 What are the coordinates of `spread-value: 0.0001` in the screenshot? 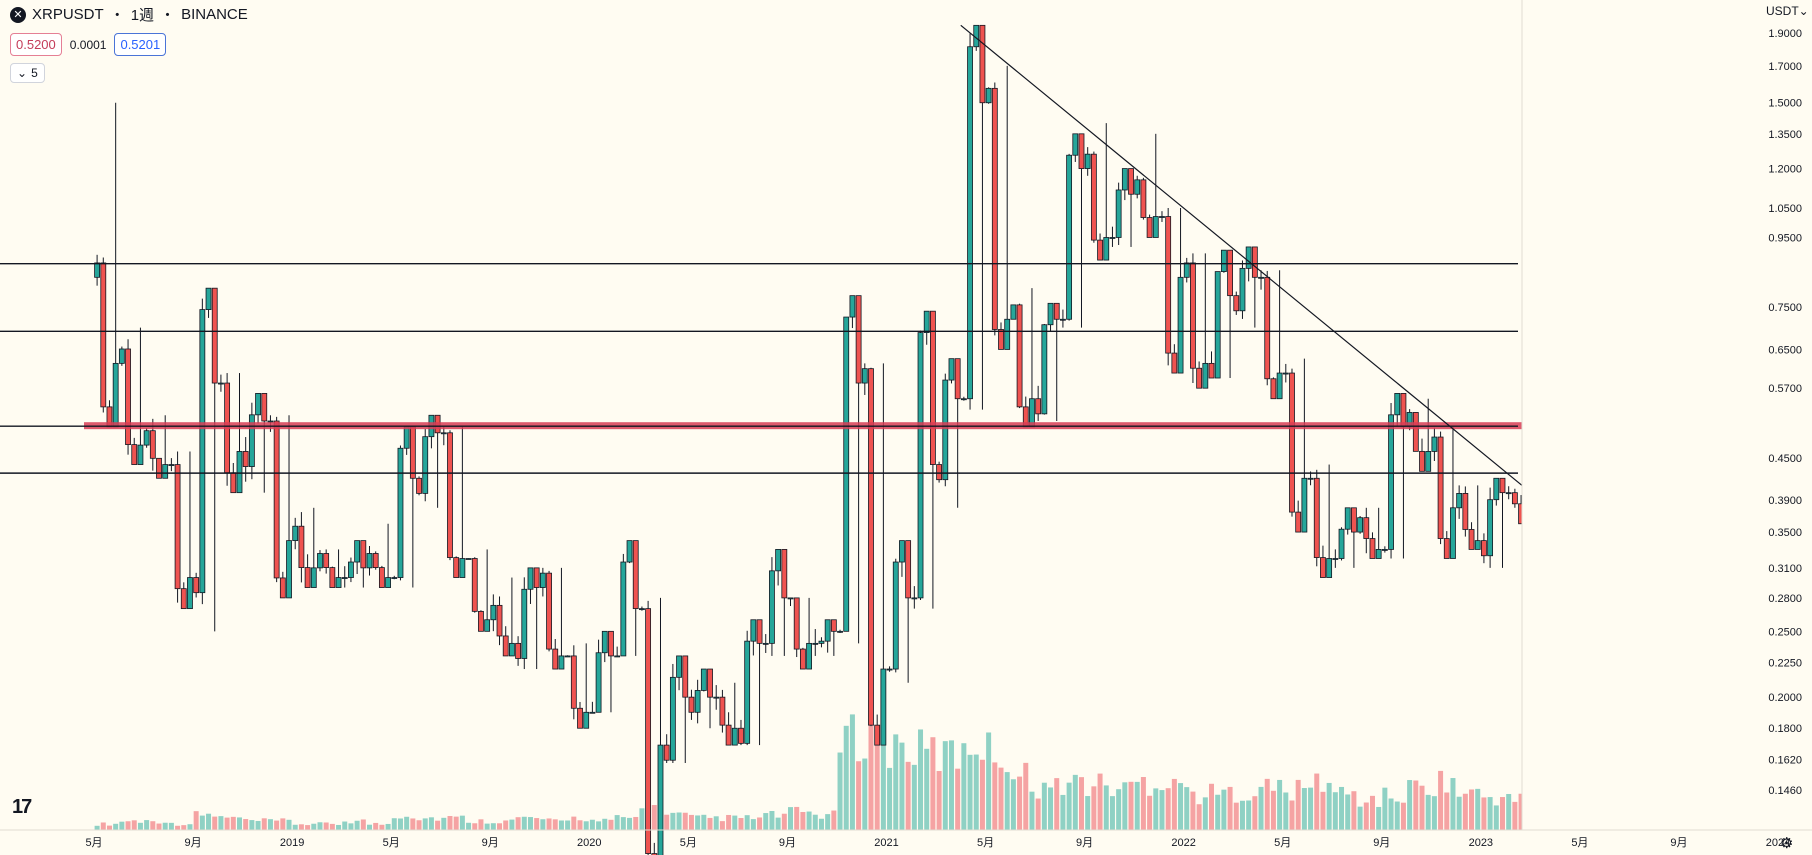 It's located at (88, 44).